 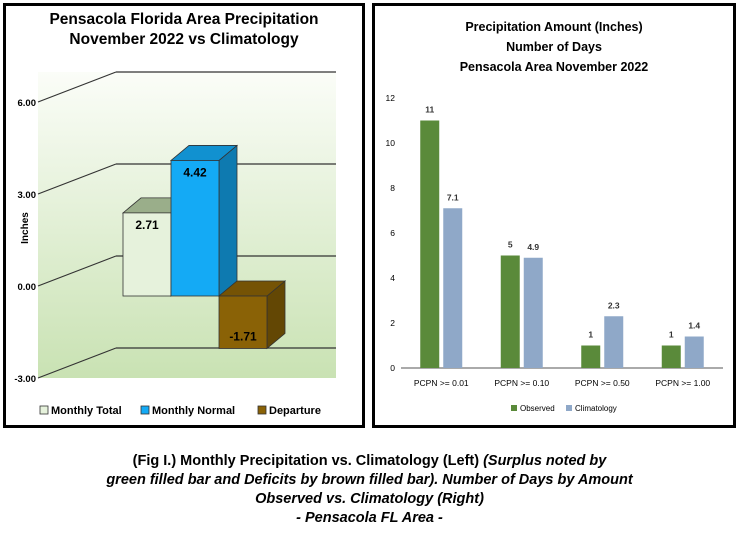 I want to click on bar-label-observed-3: 1, so click(x=671, y=335).